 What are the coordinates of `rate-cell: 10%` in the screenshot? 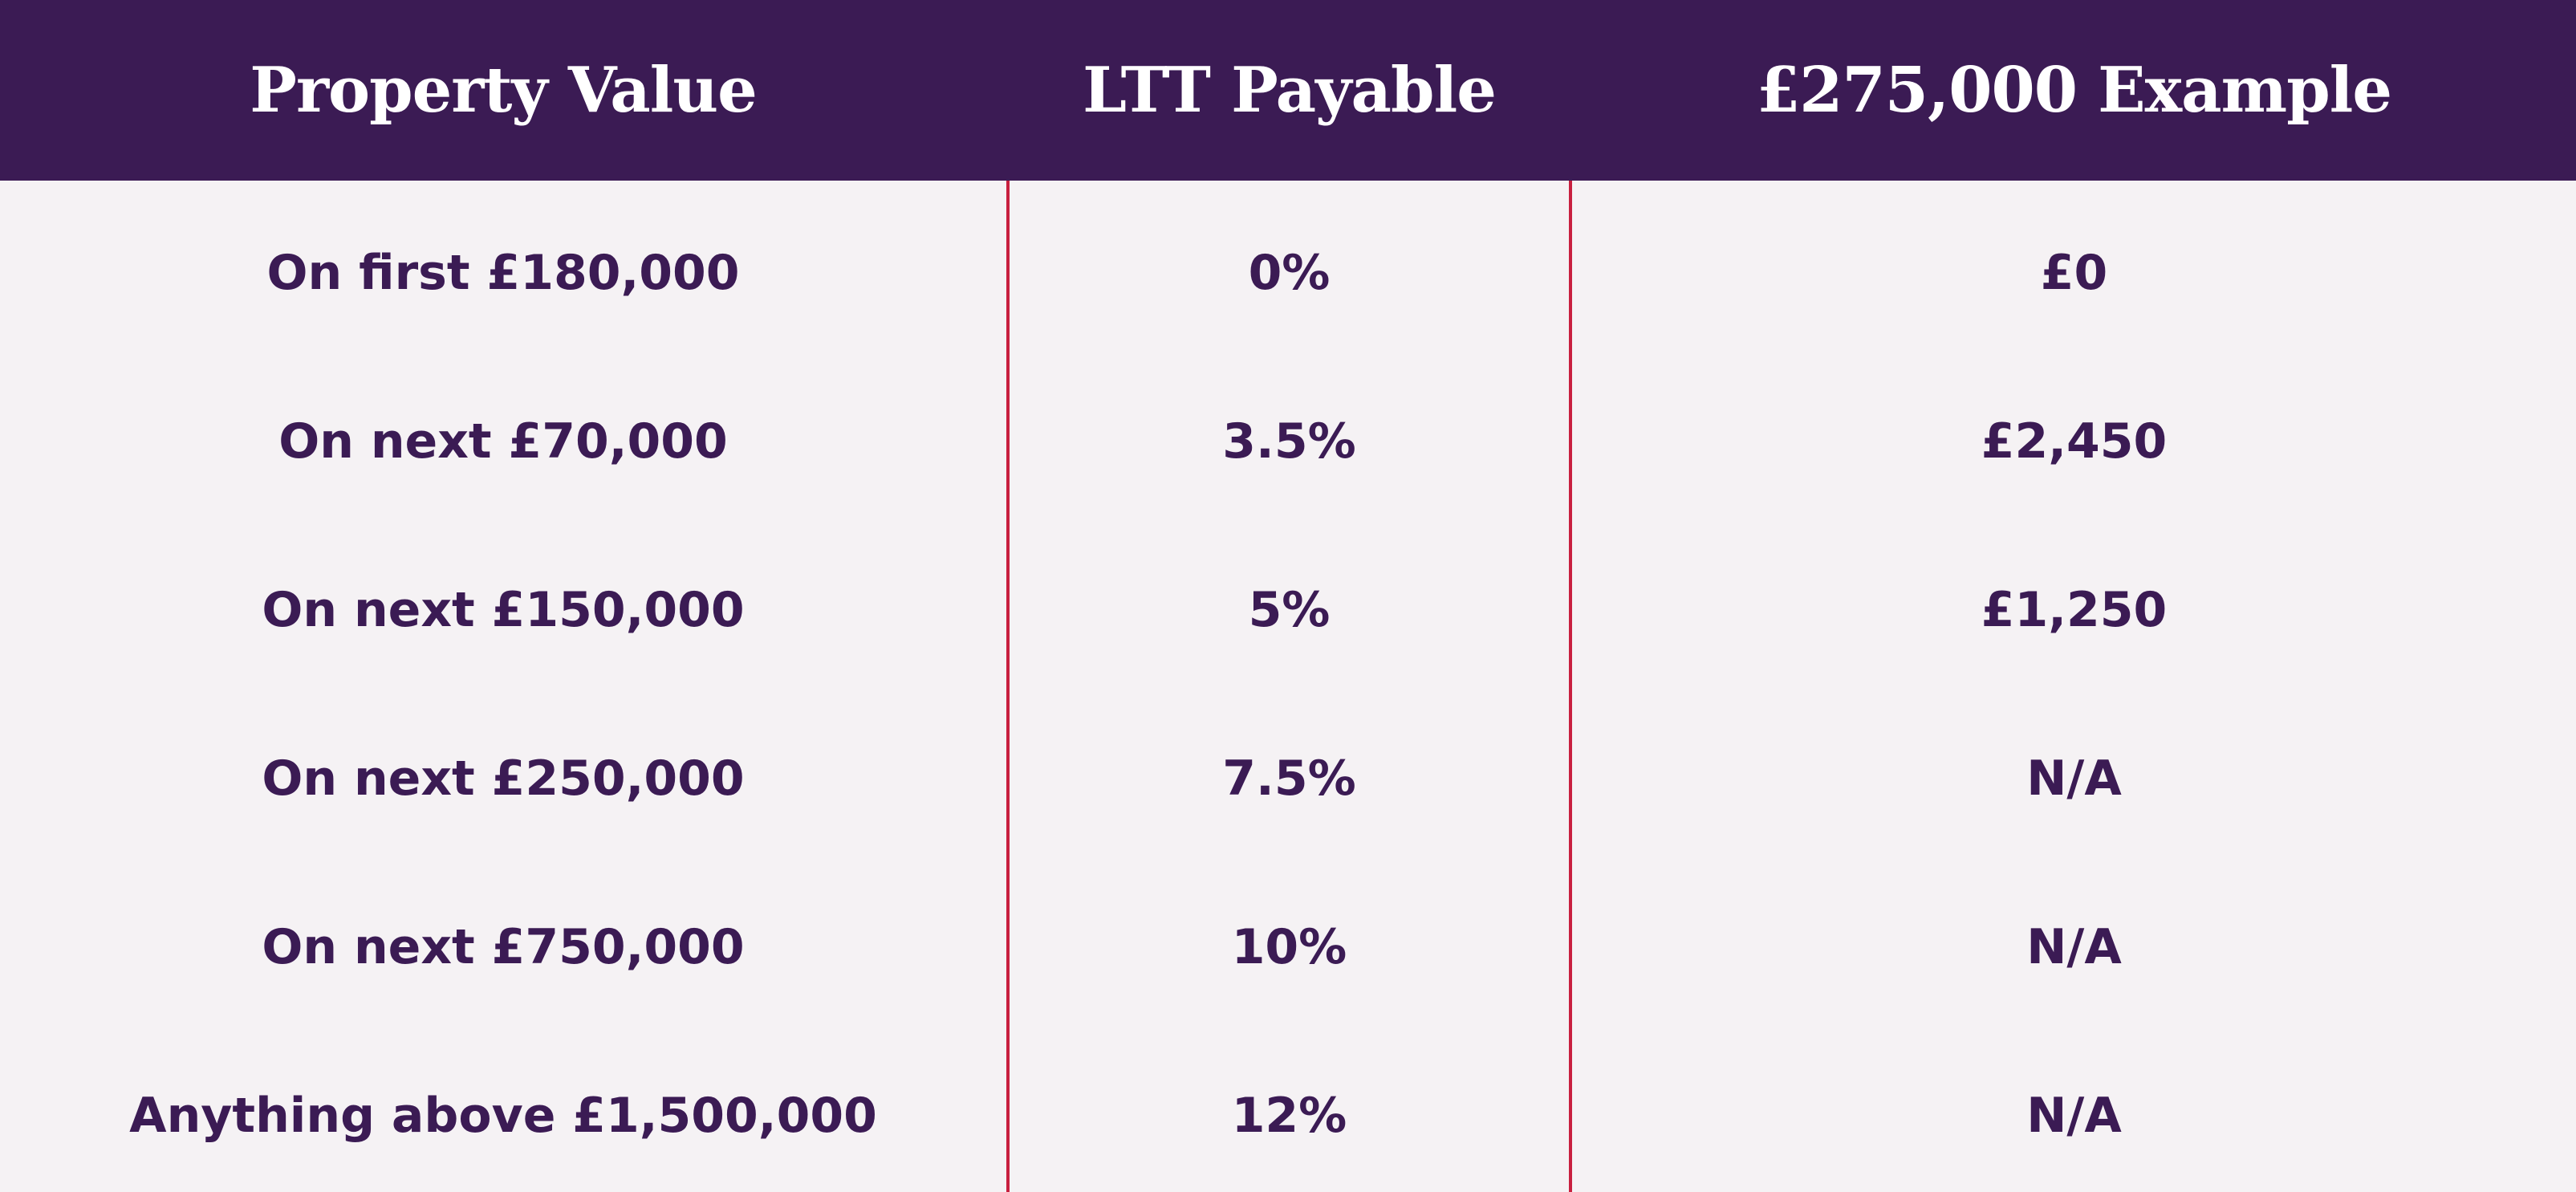 It's located at (1289, 947).